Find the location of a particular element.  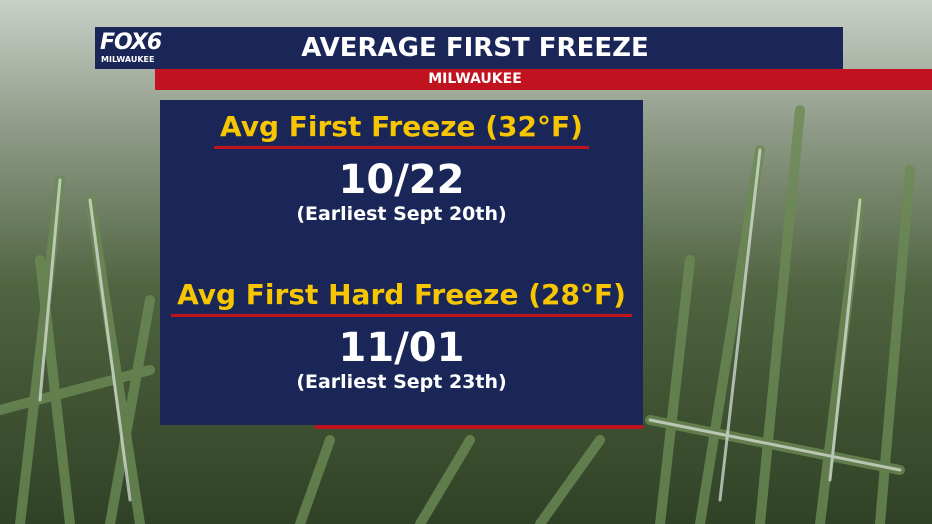

section-heading: Avg First Hard Freeze (28°F) is located at coordinates (401, 297).